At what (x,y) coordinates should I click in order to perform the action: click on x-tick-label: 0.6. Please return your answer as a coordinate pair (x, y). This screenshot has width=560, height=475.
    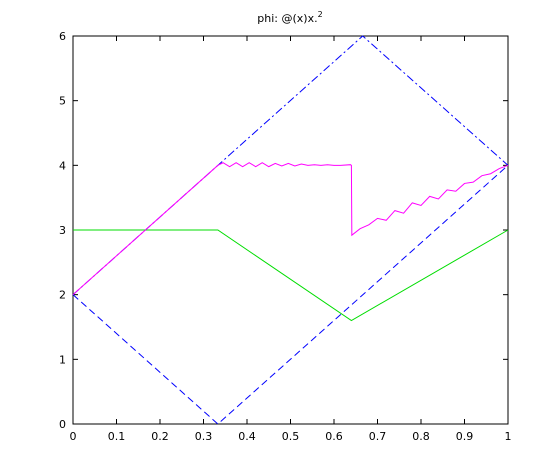
    Looking at the image, I should click on (334, 436).